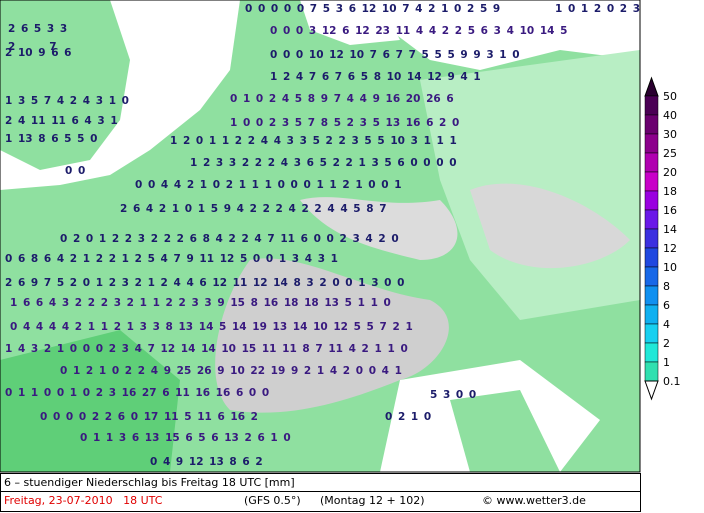 Image resolution: width=704 pixels, height=513 pixels. What do you see at coordinates (185, 438) in the screenshot?
I see `value-row: 0 1 1 3 6 13 15 6 5 6 13 2 6 1 0` at bounding box center [185, 438].